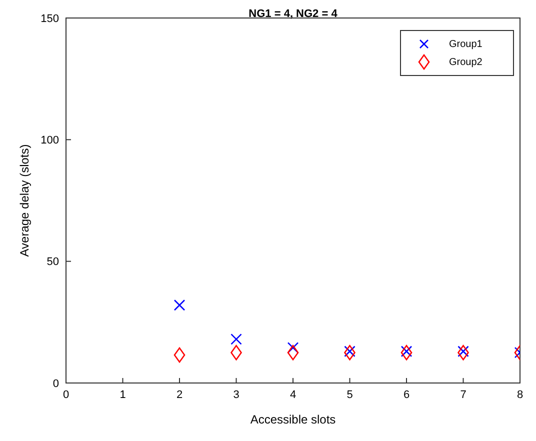 This screenshot has height=441, width=536. Describe the element at coordinates (406, 394) in the screenshot. I see `x-tick-label: 6` at that location.